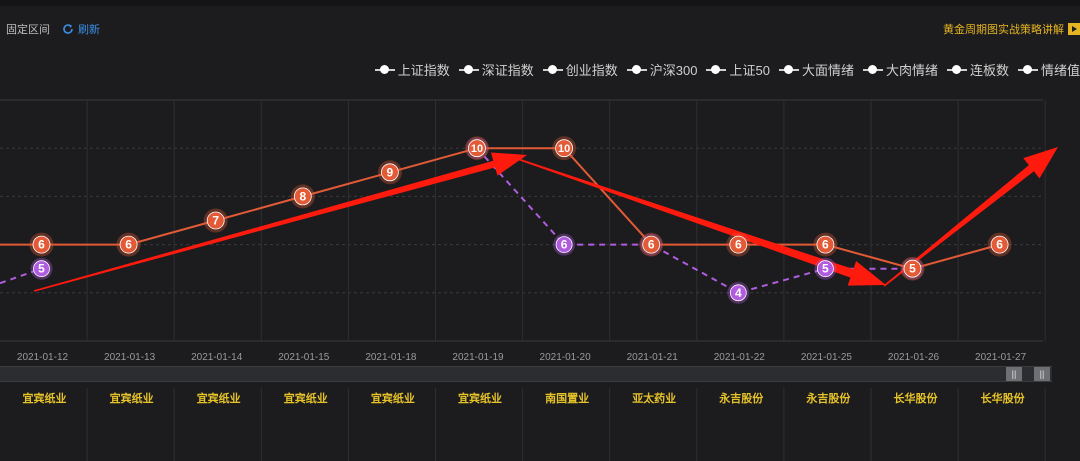 The image size is (1080, 461). I want to click on legend-label: 沪深300, so click(673, 70).